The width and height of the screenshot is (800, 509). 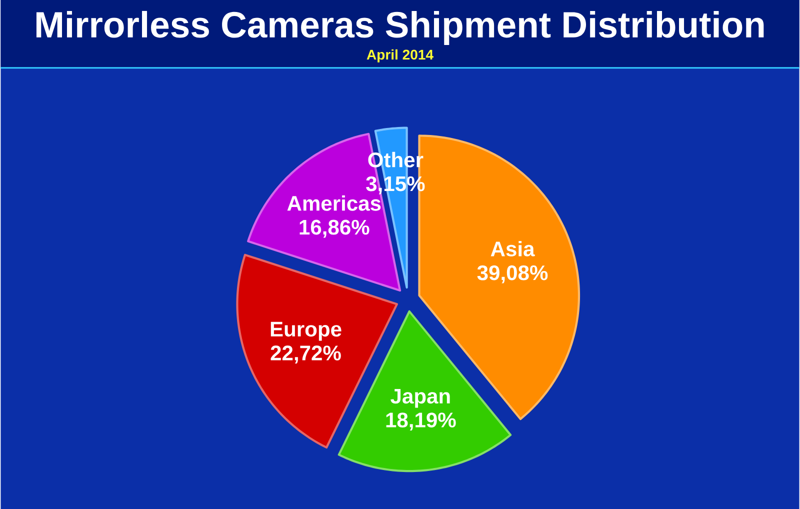 What do you see at coordinates (334, 203) in the screenshot?
I see `slice-label: Americas` at bounding box center [334, 203].